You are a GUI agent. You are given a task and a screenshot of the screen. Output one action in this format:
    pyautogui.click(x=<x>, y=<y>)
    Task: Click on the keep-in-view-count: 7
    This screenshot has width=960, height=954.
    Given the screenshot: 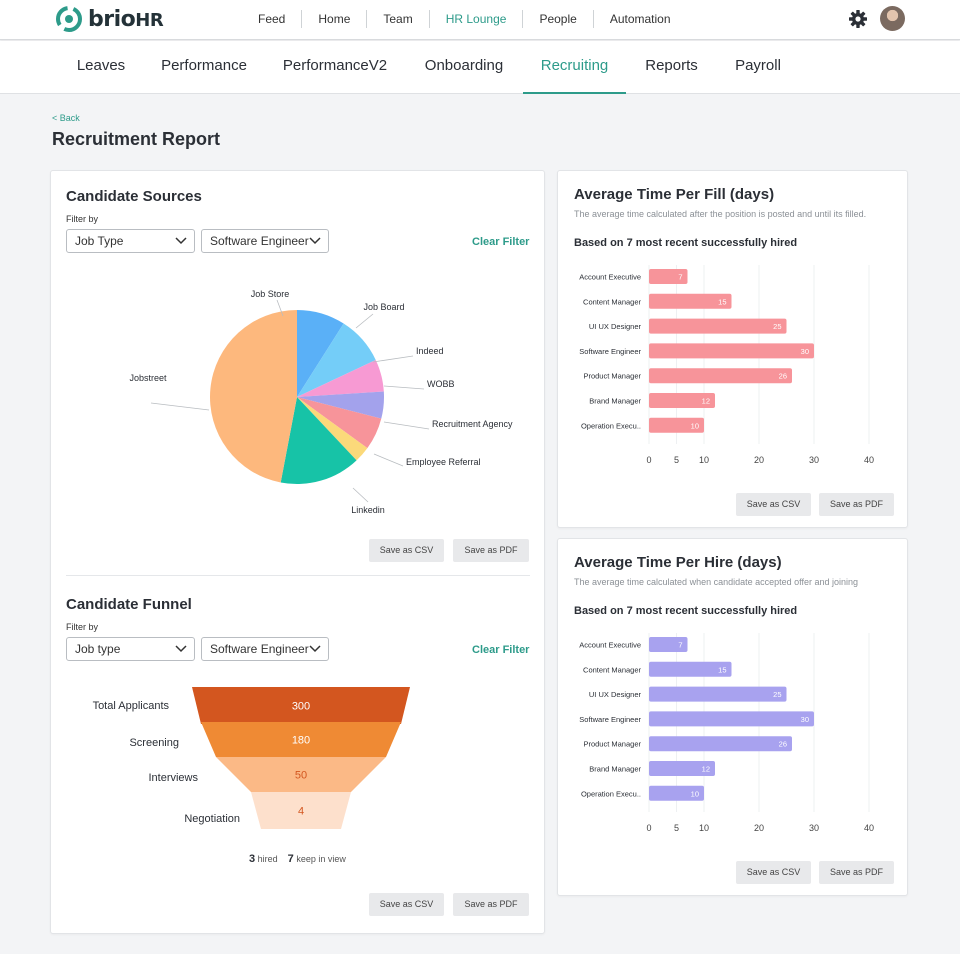 What is the action you would take?
    pyautogui.click(x=290, y=859)
    